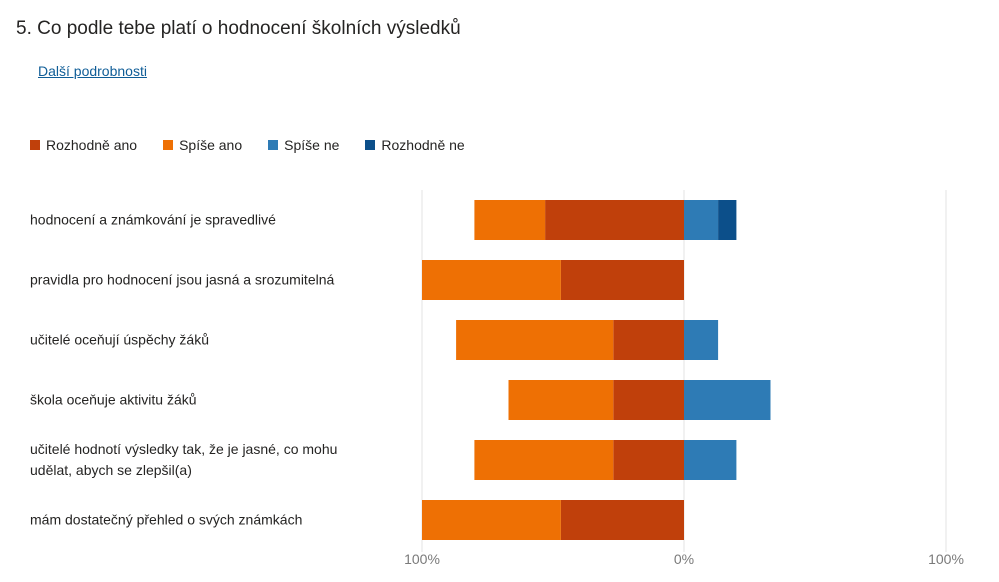  I want to click on legend-item-3: Rozhodně ne, so click(415, 145).